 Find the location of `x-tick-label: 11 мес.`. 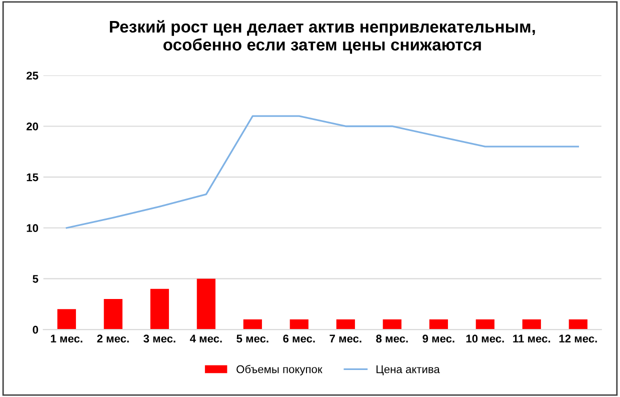

x-tick-label: 11 мес. is located at coordinates (531, 338).